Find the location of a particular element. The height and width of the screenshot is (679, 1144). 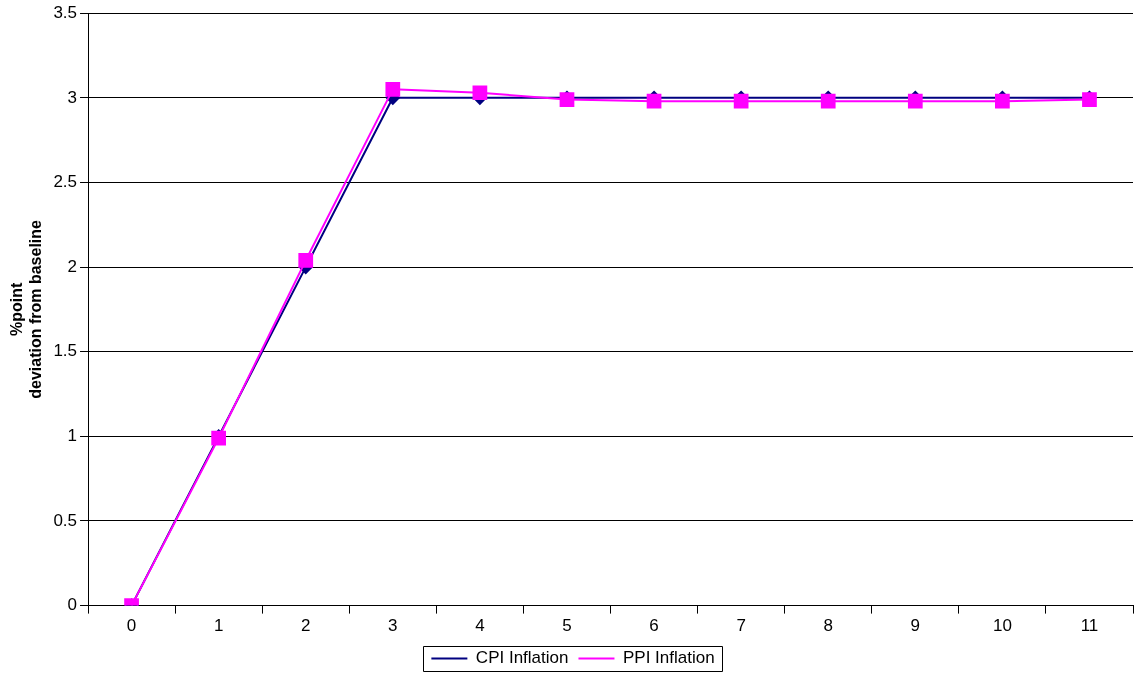

x-tick-label: 5 is located at coordinates (567, 626).